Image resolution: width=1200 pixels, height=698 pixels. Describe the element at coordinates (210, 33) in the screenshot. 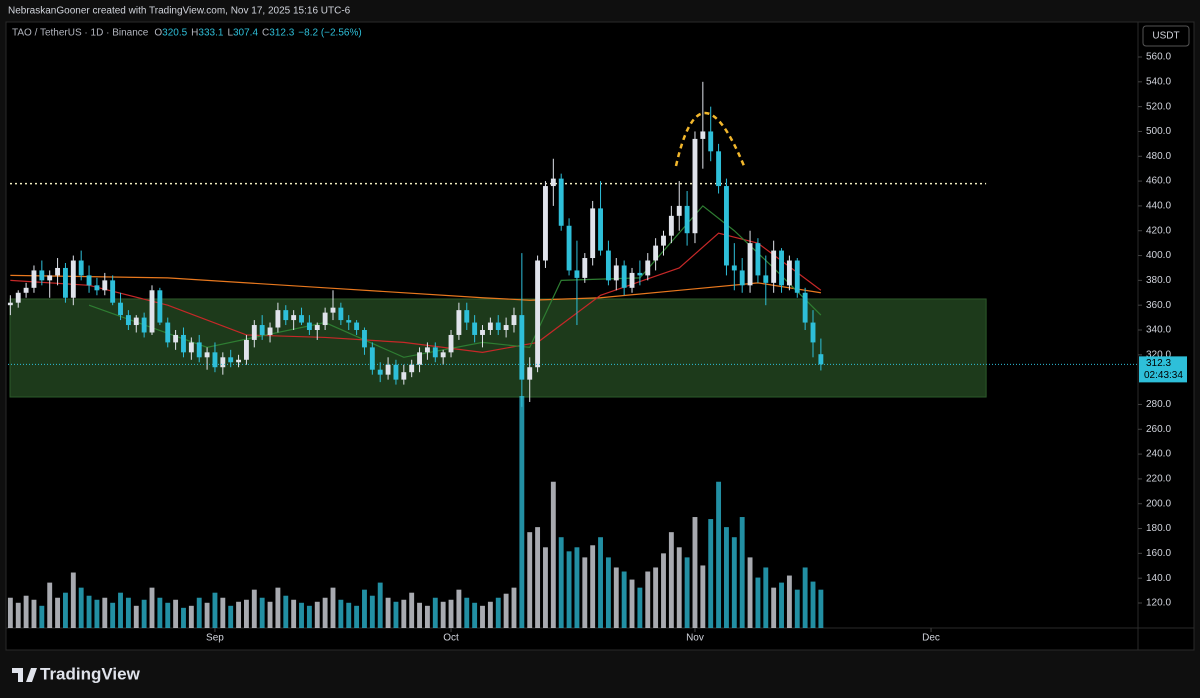

I see `ohlc-value: 333.1` at that location.